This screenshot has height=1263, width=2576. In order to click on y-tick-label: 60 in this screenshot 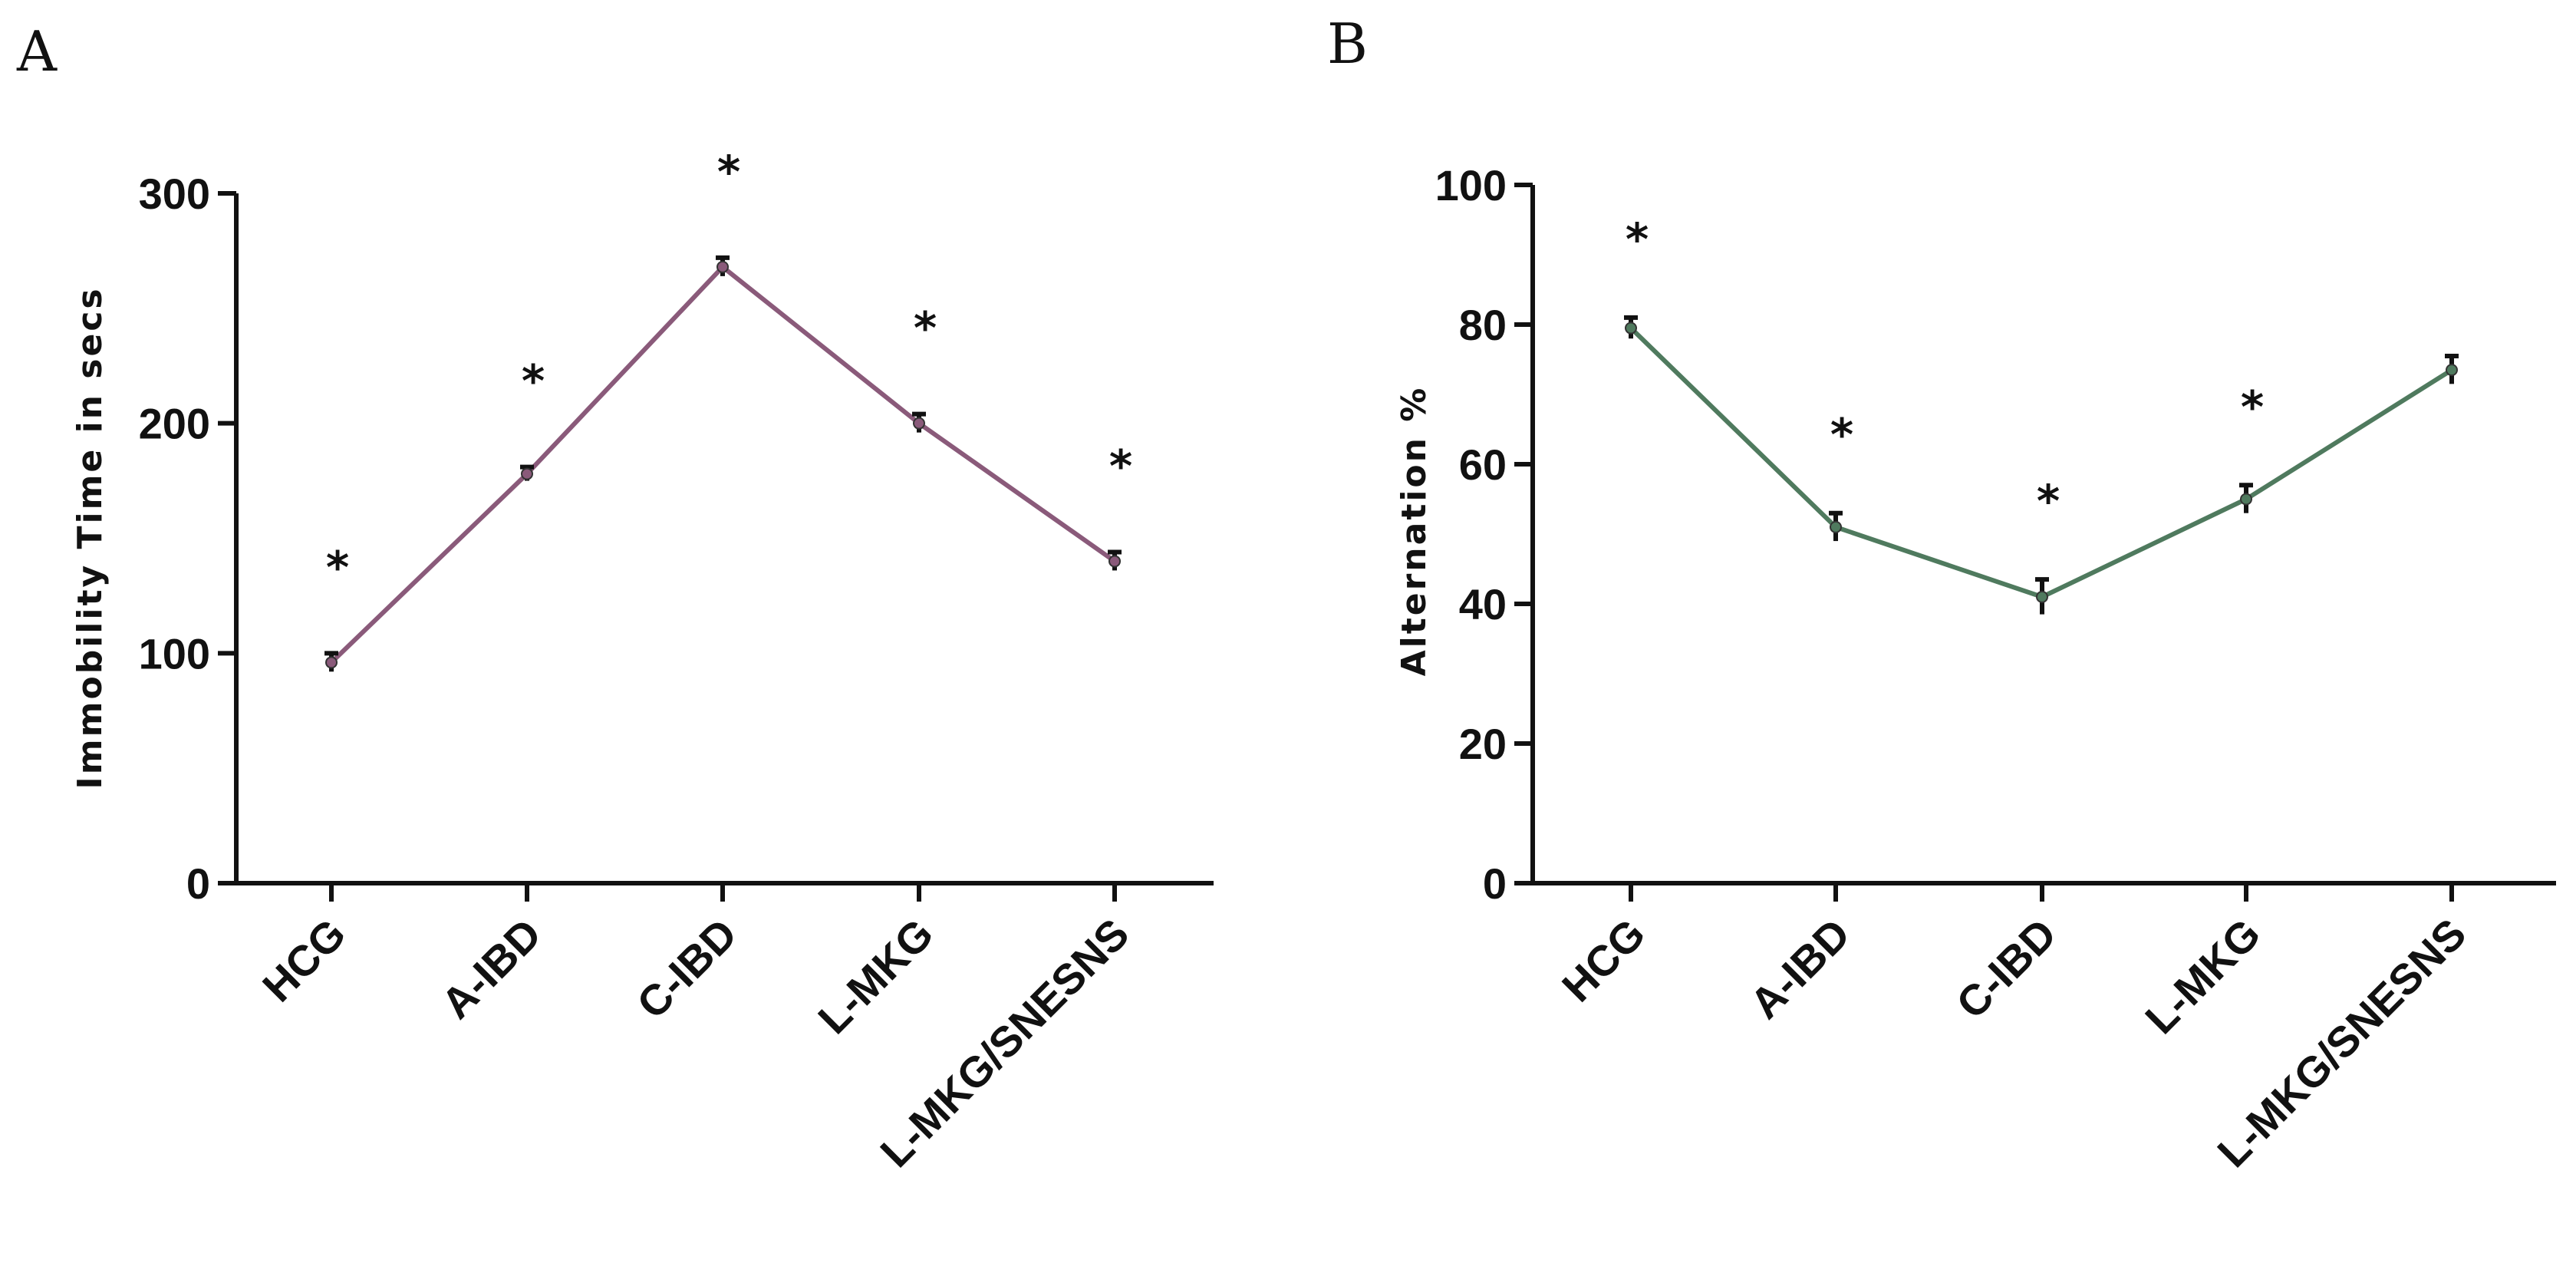, I will do `click(1483, 464)`.